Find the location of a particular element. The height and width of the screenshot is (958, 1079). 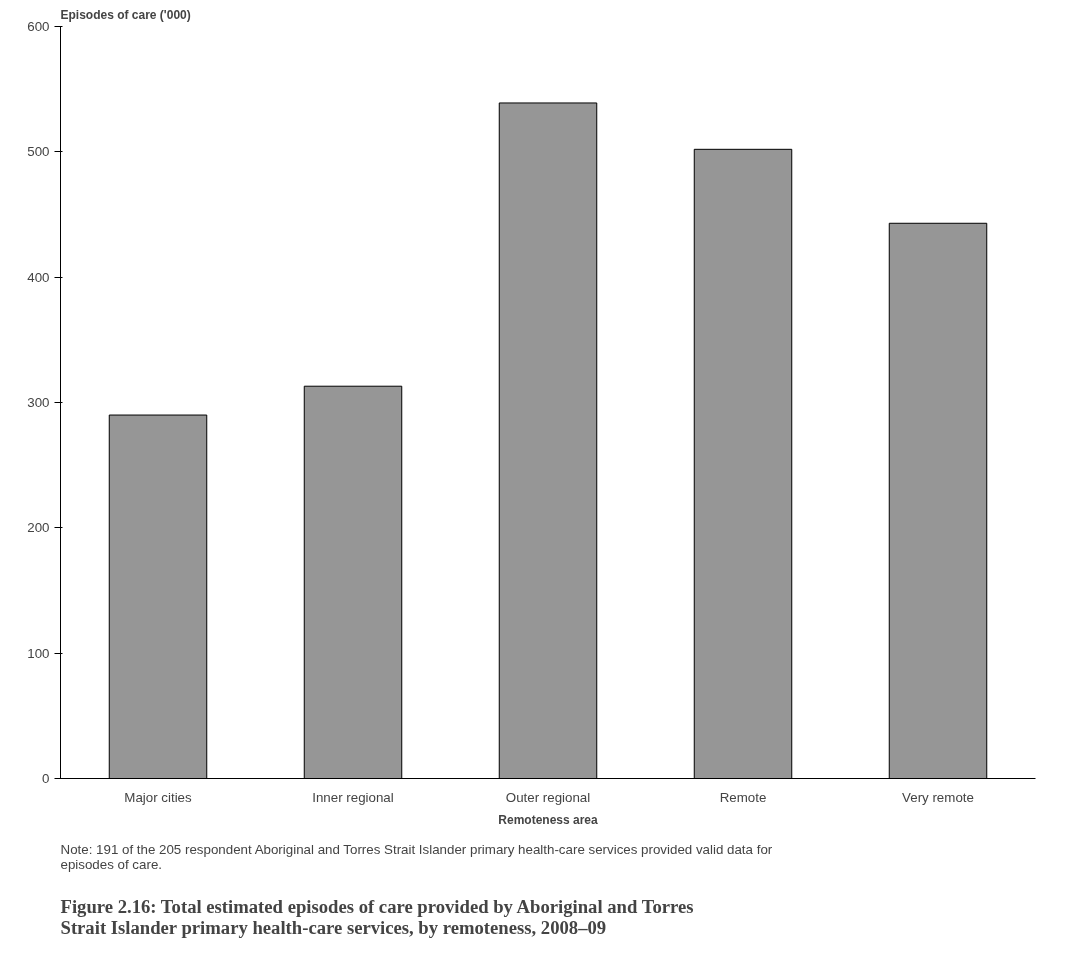

x-tick-label: Outer regional is located at coordinates (548, 797).